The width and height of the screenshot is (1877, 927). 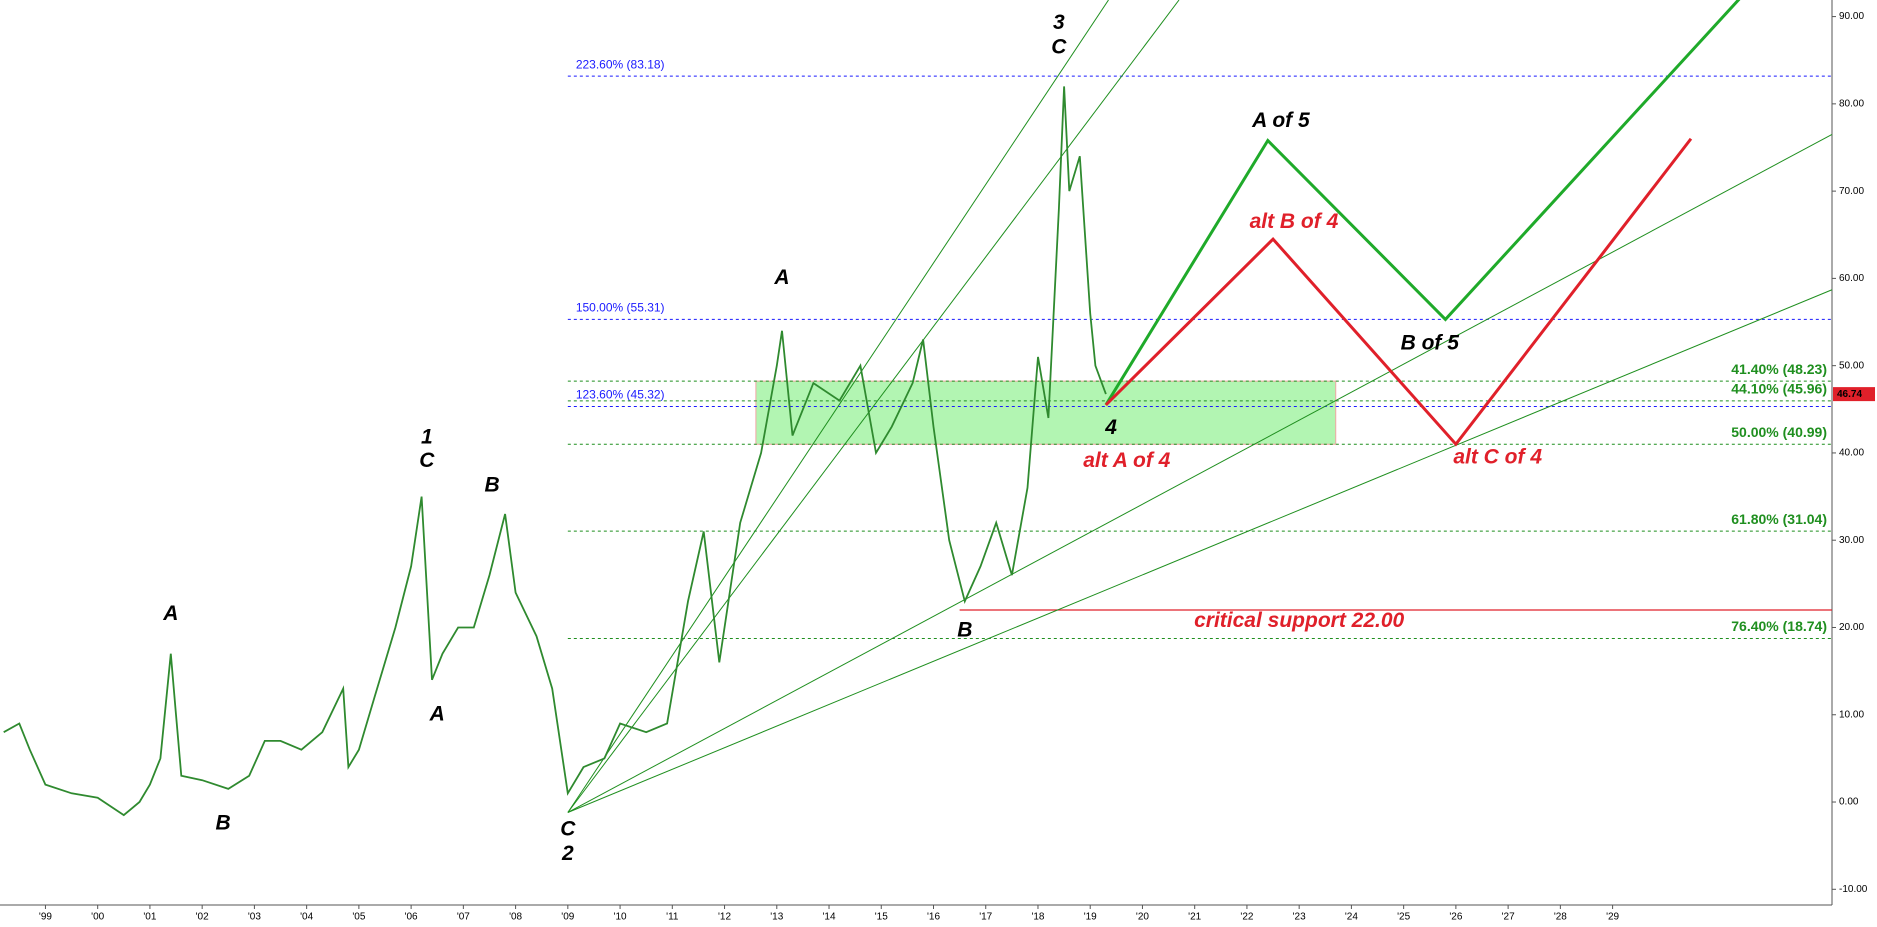 I want to click on fib-label: 41.40% (48.23), so click(x=1779, y=369).